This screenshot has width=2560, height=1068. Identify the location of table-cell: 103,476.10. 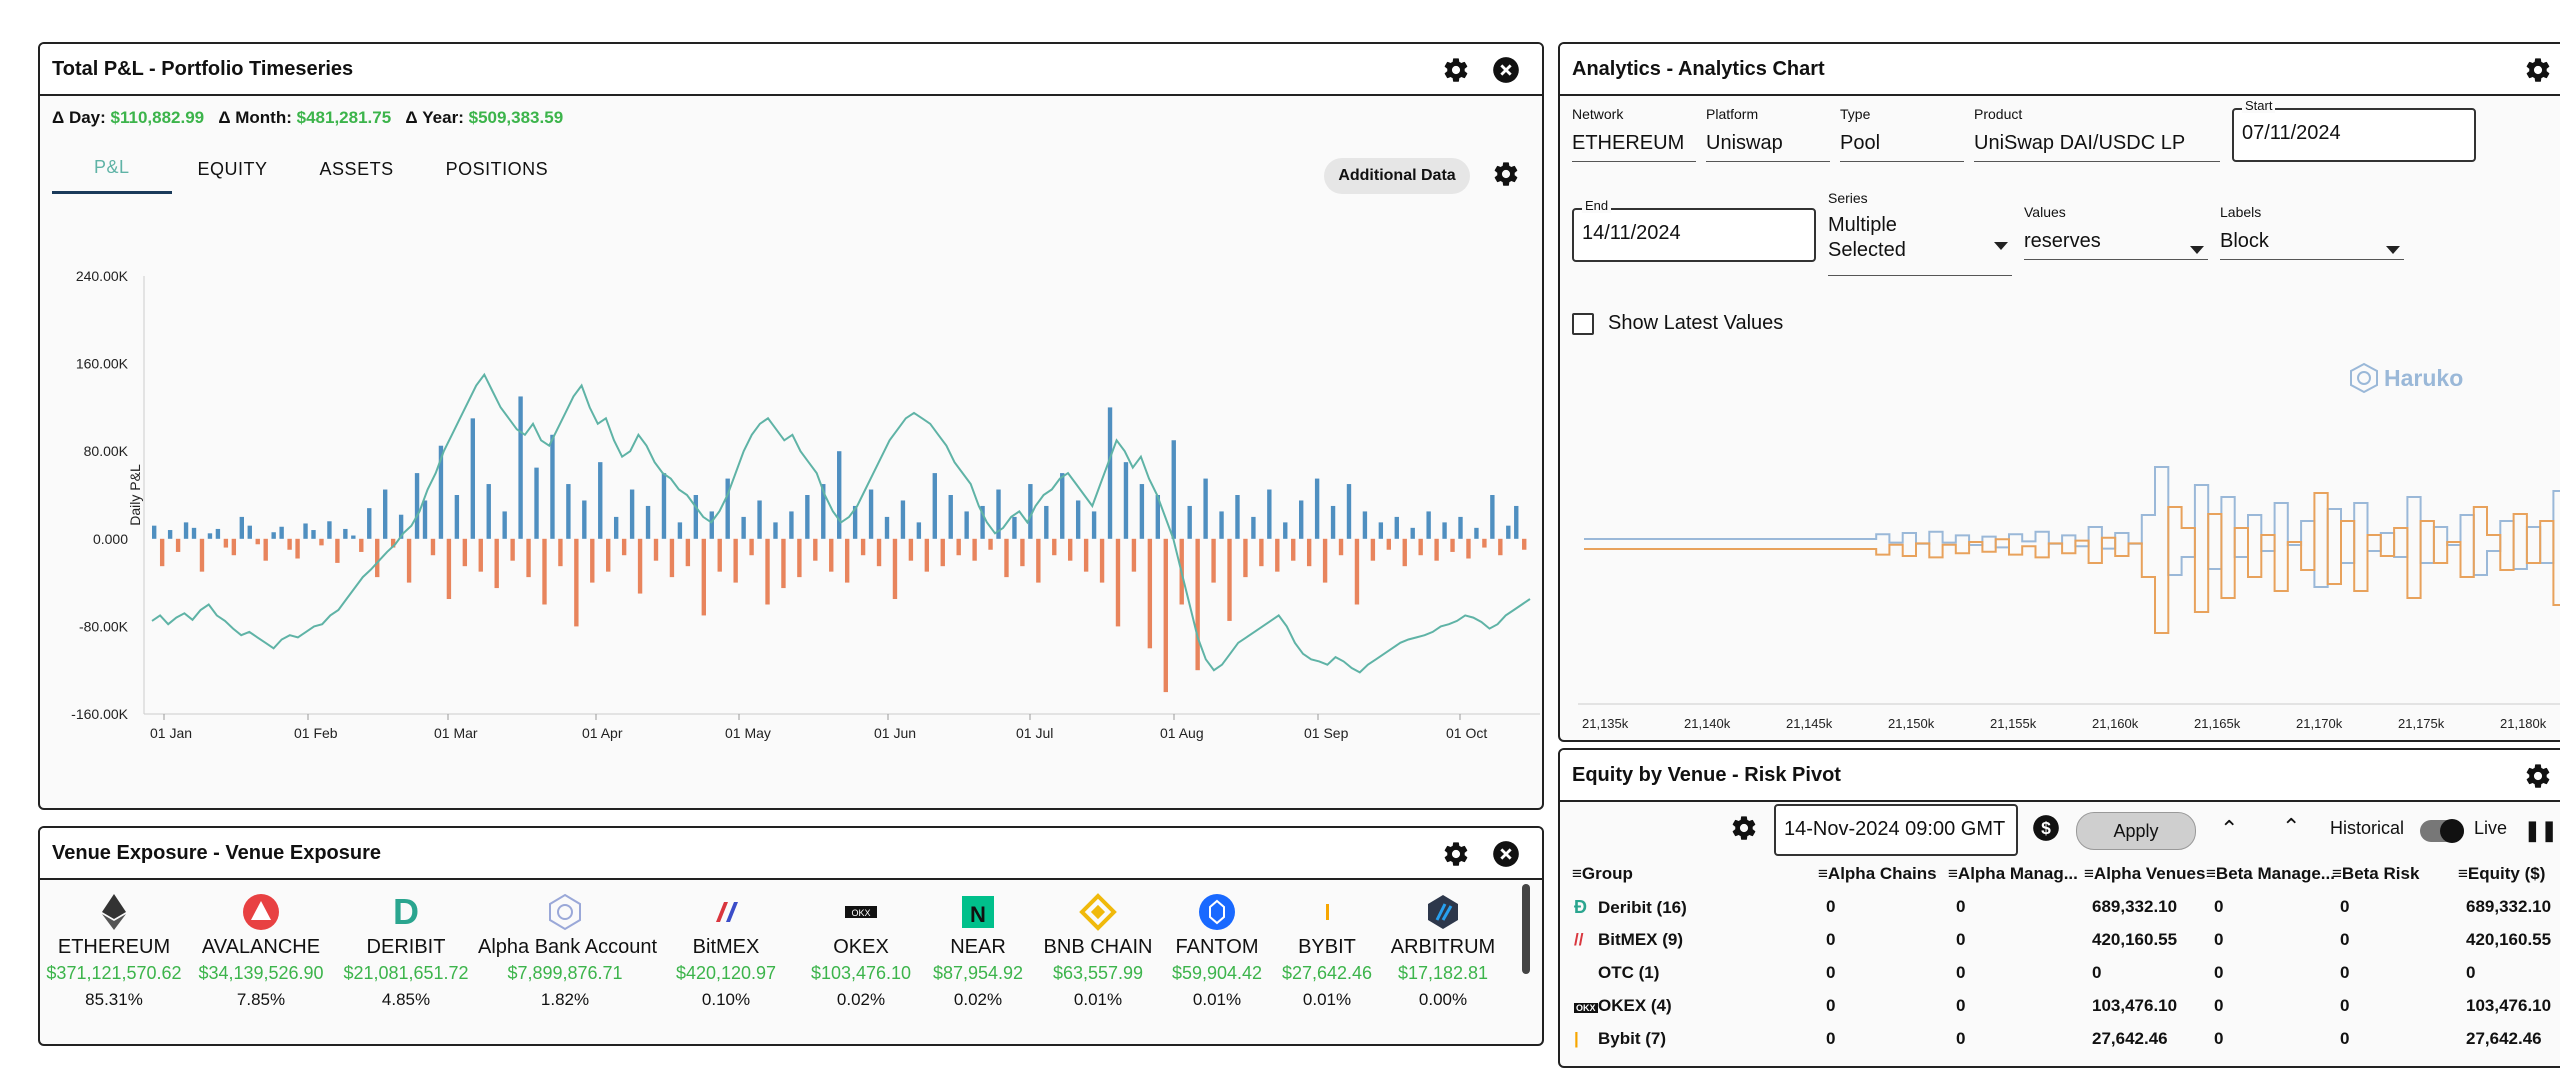
(2509, 1005).